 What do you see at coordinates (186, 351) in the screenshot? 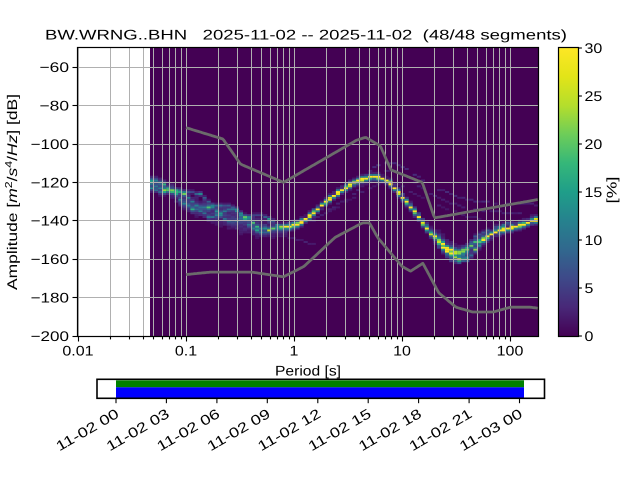
I see `svg-text: 0.1` at bounding box center [186, 351].